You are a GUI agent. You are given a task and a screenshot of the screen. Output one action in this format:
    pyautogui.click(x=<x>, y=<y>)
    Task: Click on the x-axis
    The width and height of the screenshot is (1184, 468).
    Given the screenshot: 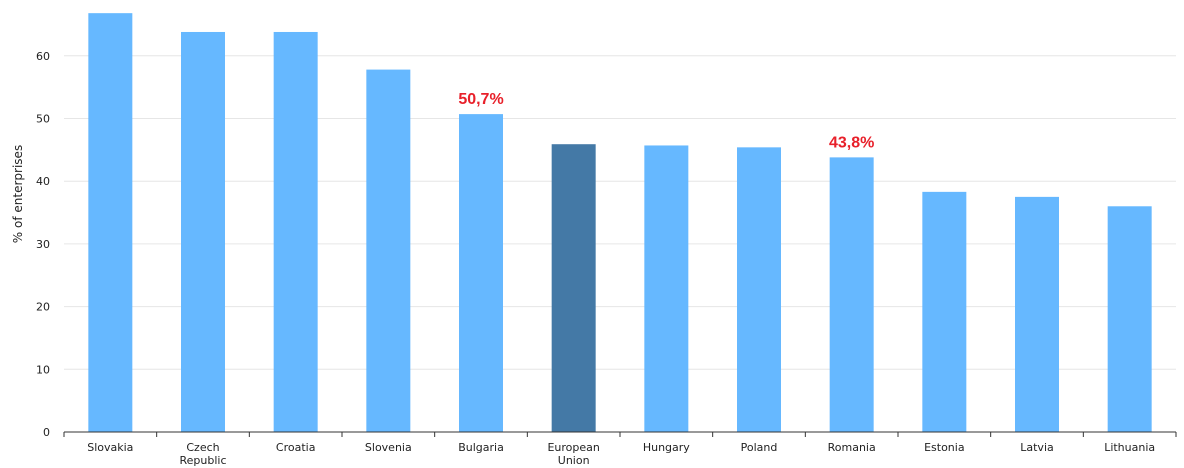 What is the action you would take?
    pyautogui.click(x=620, y=434)
    